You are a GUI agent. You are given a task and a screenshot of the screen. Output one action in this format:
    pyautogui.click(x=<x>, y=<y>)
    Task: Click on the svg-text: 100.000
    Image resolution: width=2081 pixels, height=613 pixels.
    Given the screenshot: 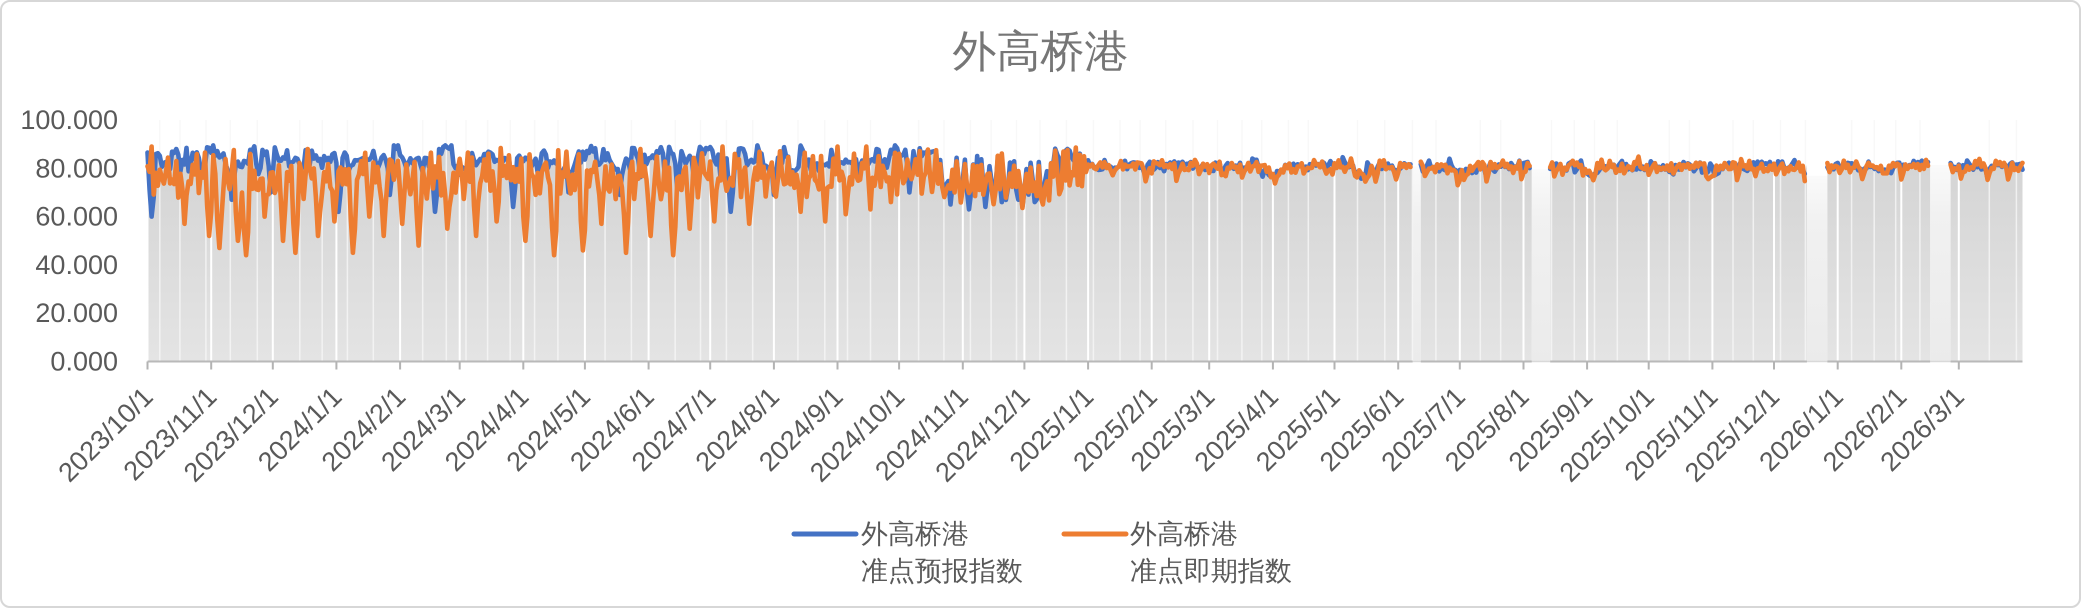 What is the action you would take?
    pyautogui.click(x=69, y=120)
    